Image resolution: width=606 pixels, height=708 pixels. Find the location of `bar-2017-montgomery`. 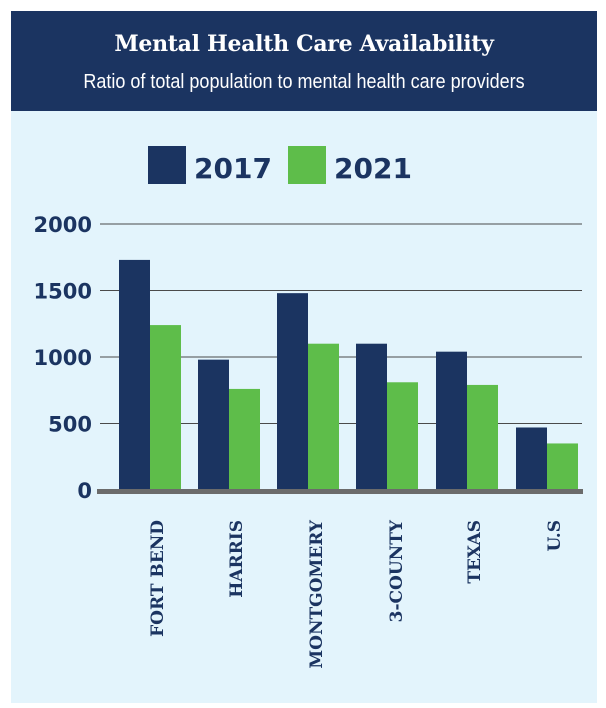

bar-2017-montgomery is located at coordinates (292, 391).